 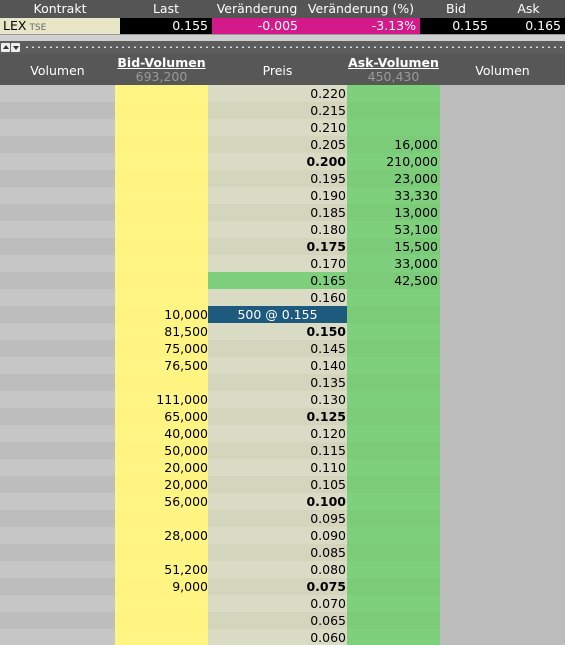 I want to click on ask-volume-cell: 210,000, so click(x=393, y=161).